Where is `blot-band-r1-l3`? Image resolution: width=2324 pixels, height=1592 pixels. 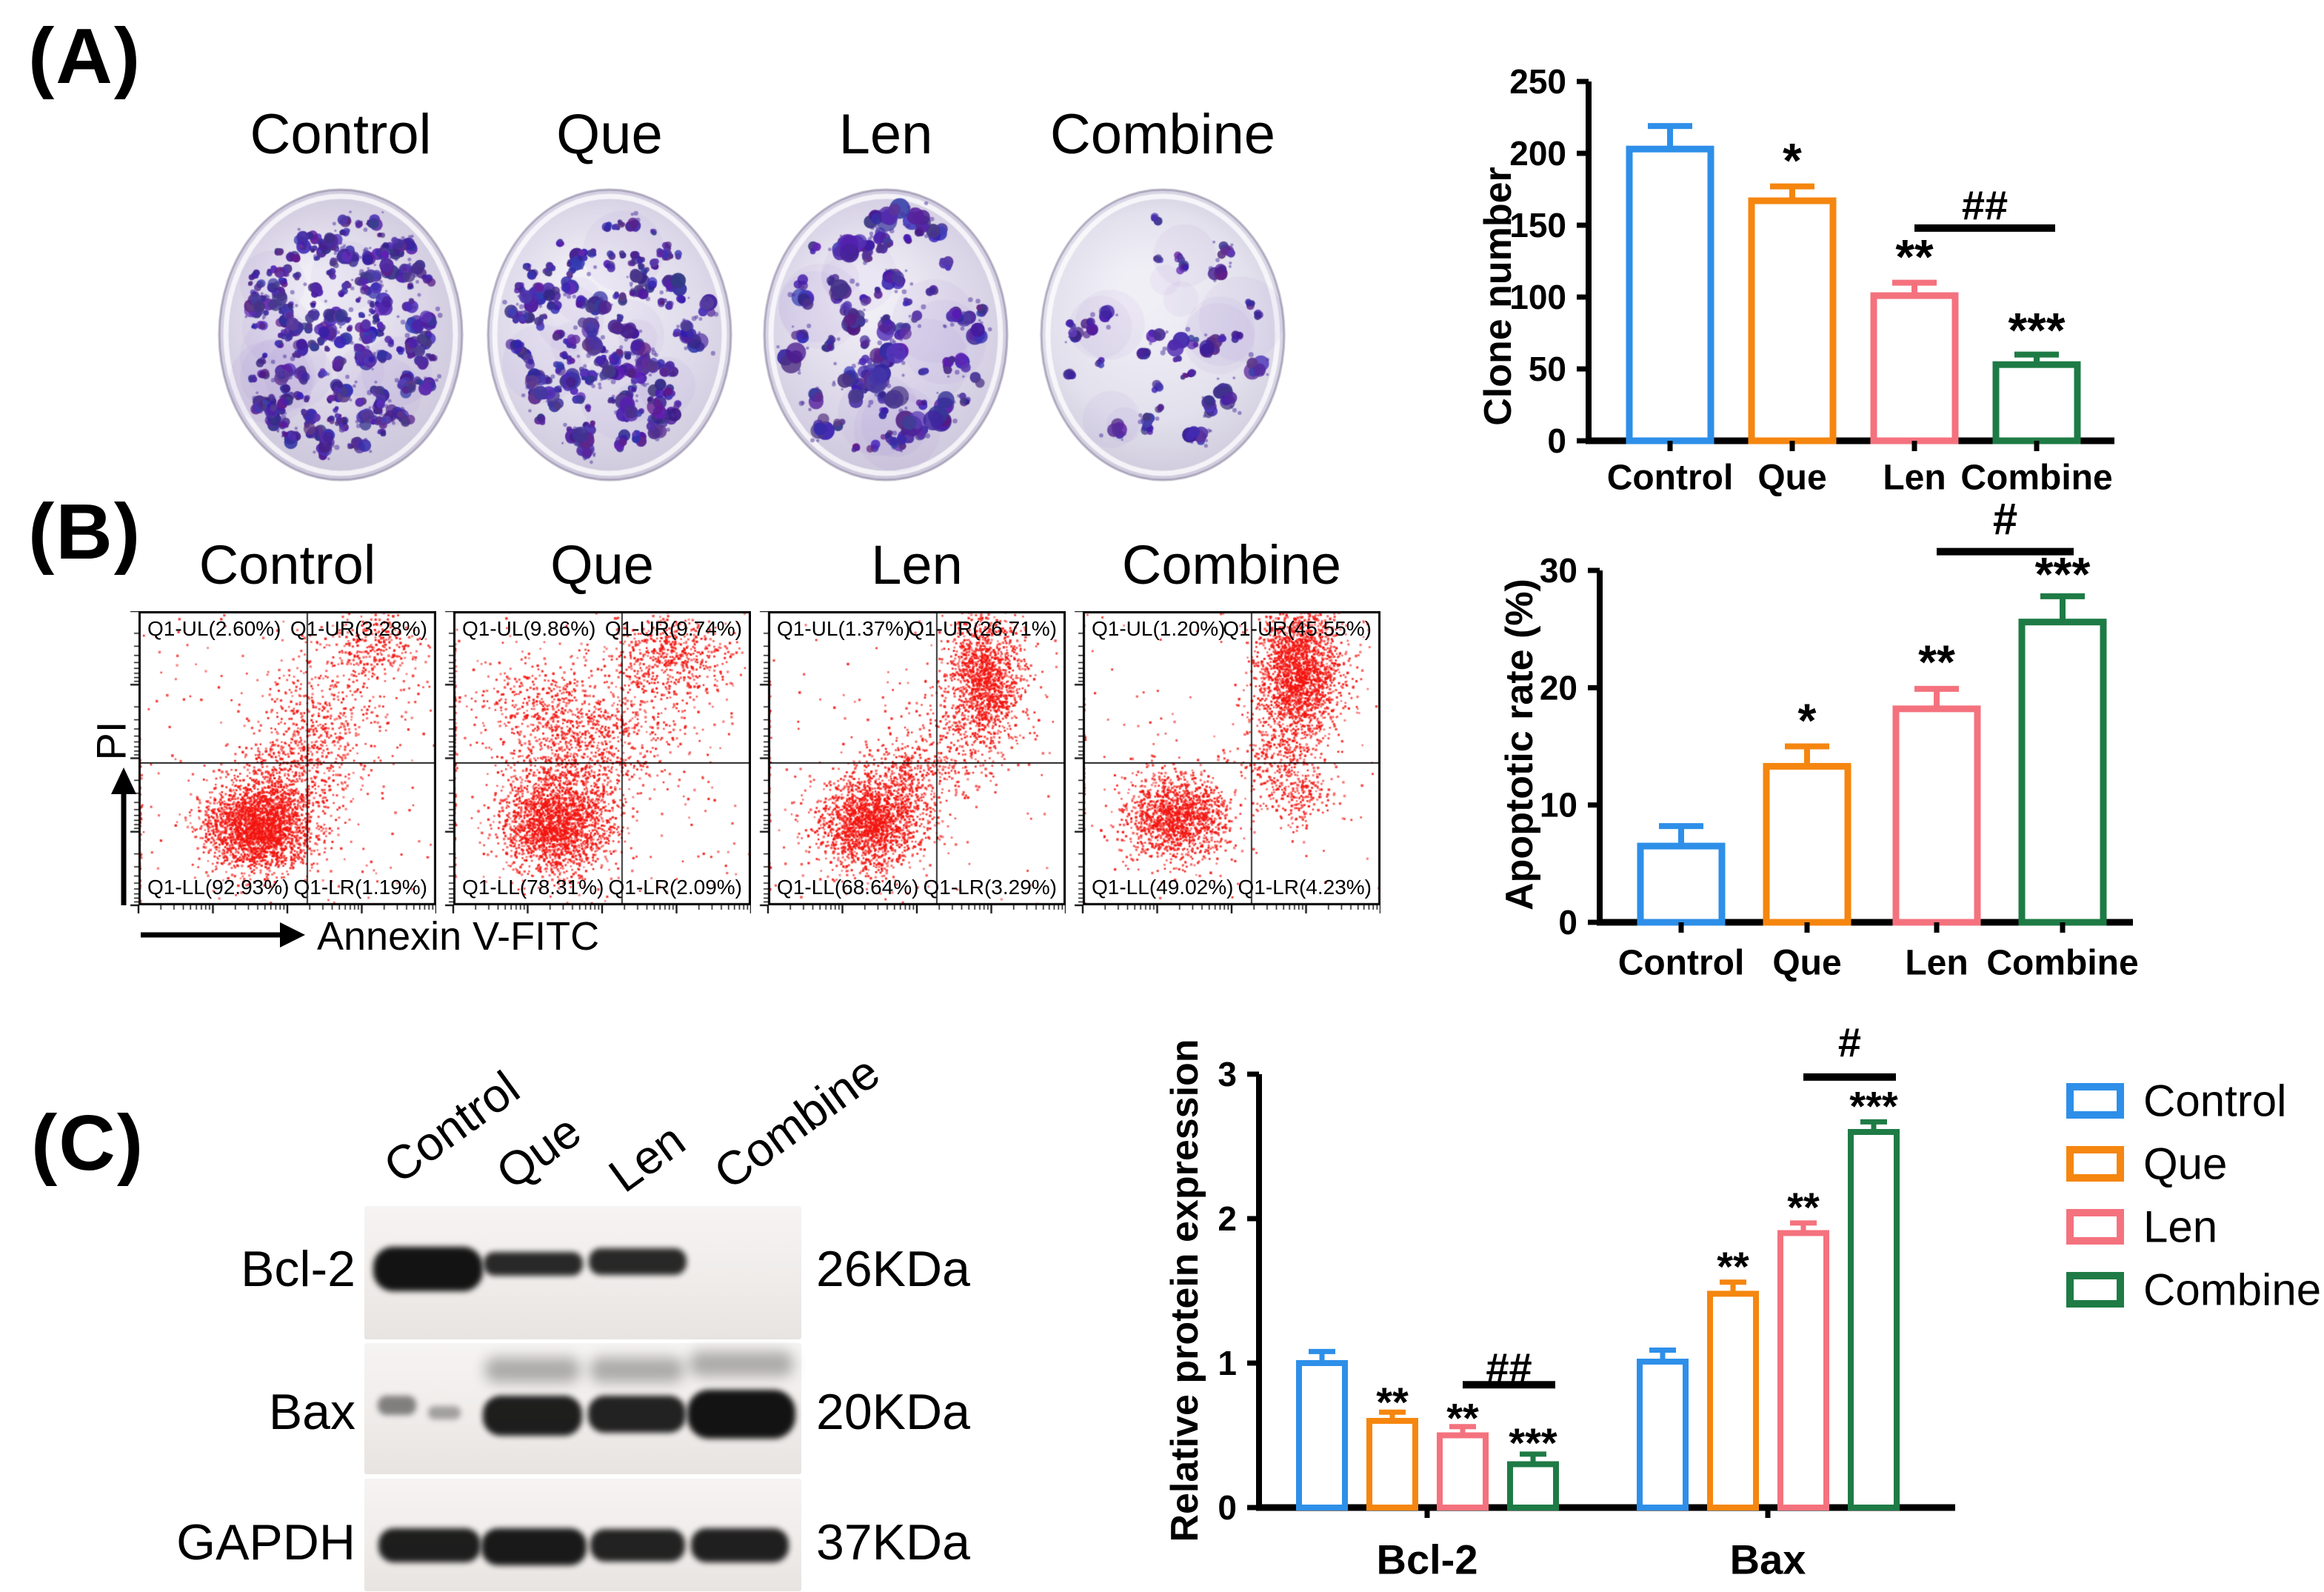 blot-band-r1-l3 is located at coordinates (637, 1414).